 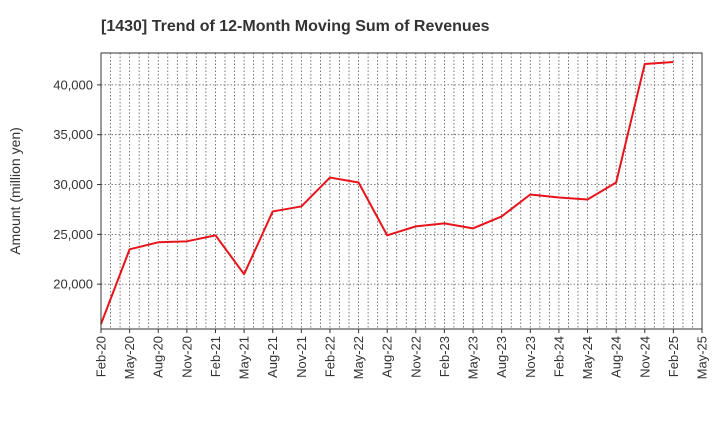 I want to click on x-tick-label: Aug-21, so click(x=272, y=357).